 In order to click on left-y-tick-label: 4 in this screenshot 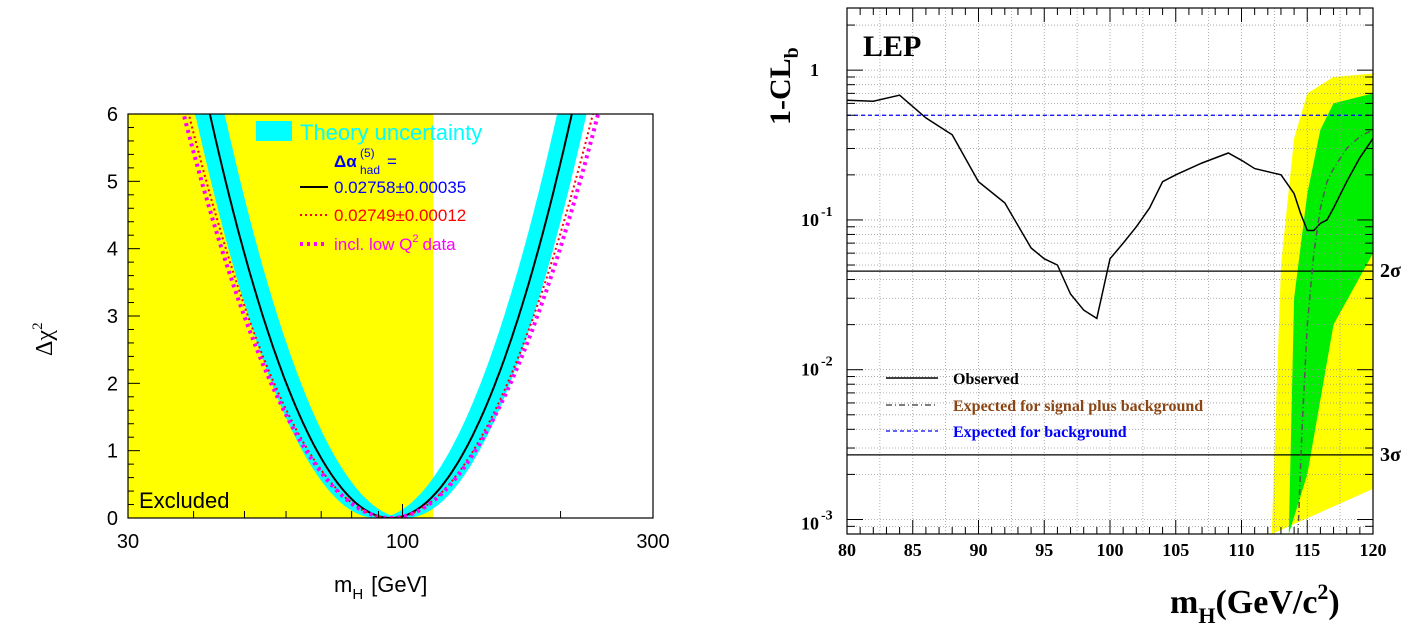, I will do `click(112, 250)`.